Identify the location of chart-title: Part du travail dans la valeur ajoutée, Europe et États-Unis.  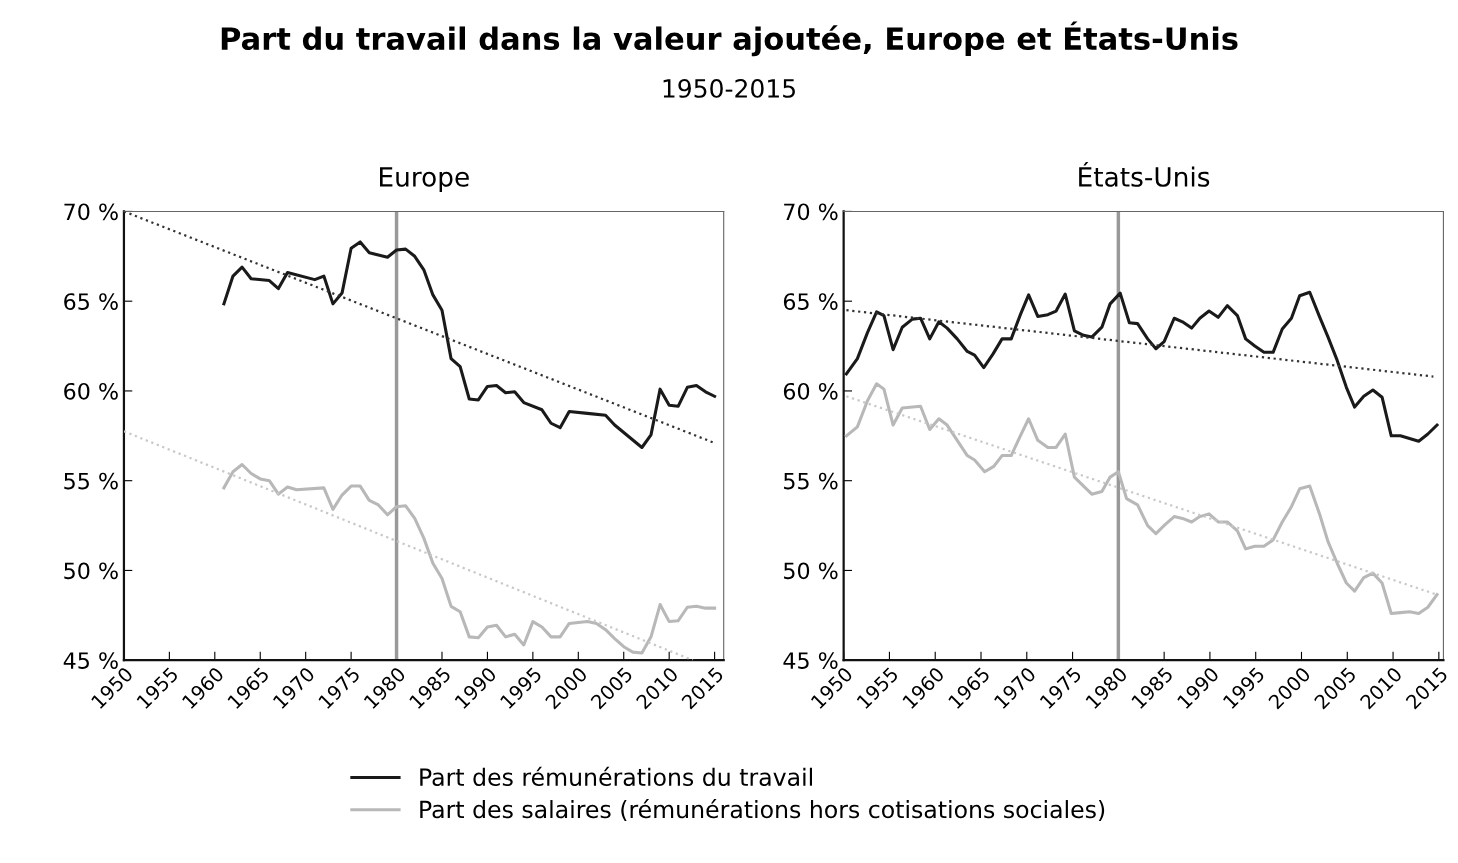
(729, 39).